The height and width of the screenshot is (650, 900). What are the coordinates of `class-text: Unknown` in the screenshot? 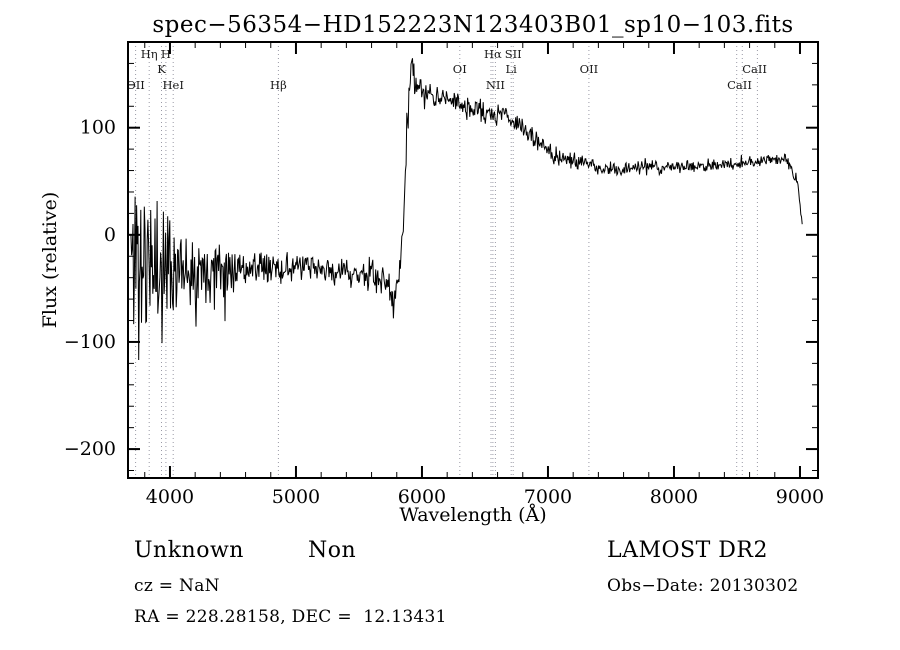 It's located at (189, 550).